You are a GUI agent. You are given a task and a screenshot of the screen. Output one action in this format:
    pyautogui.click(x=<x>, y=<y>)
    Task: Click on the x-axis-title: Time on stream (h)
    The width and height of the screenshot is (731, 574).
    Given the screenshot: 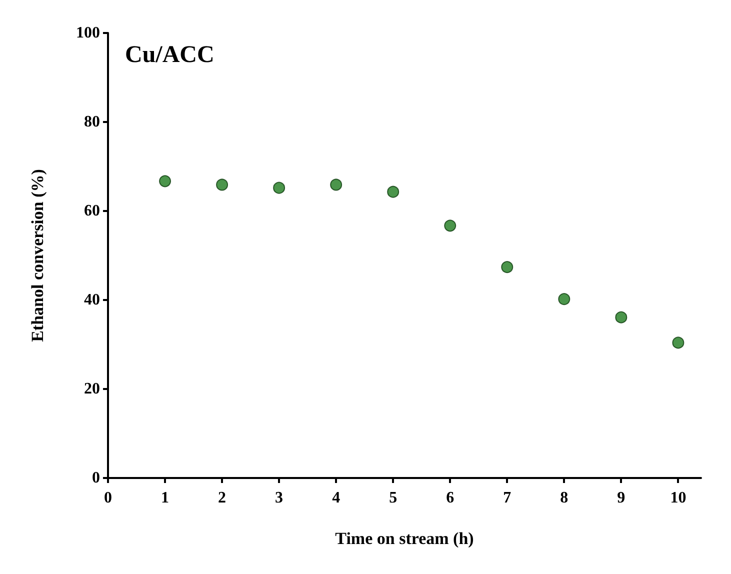 What is the action you would take?
    pyautogui.click(x=404, y=538)
    